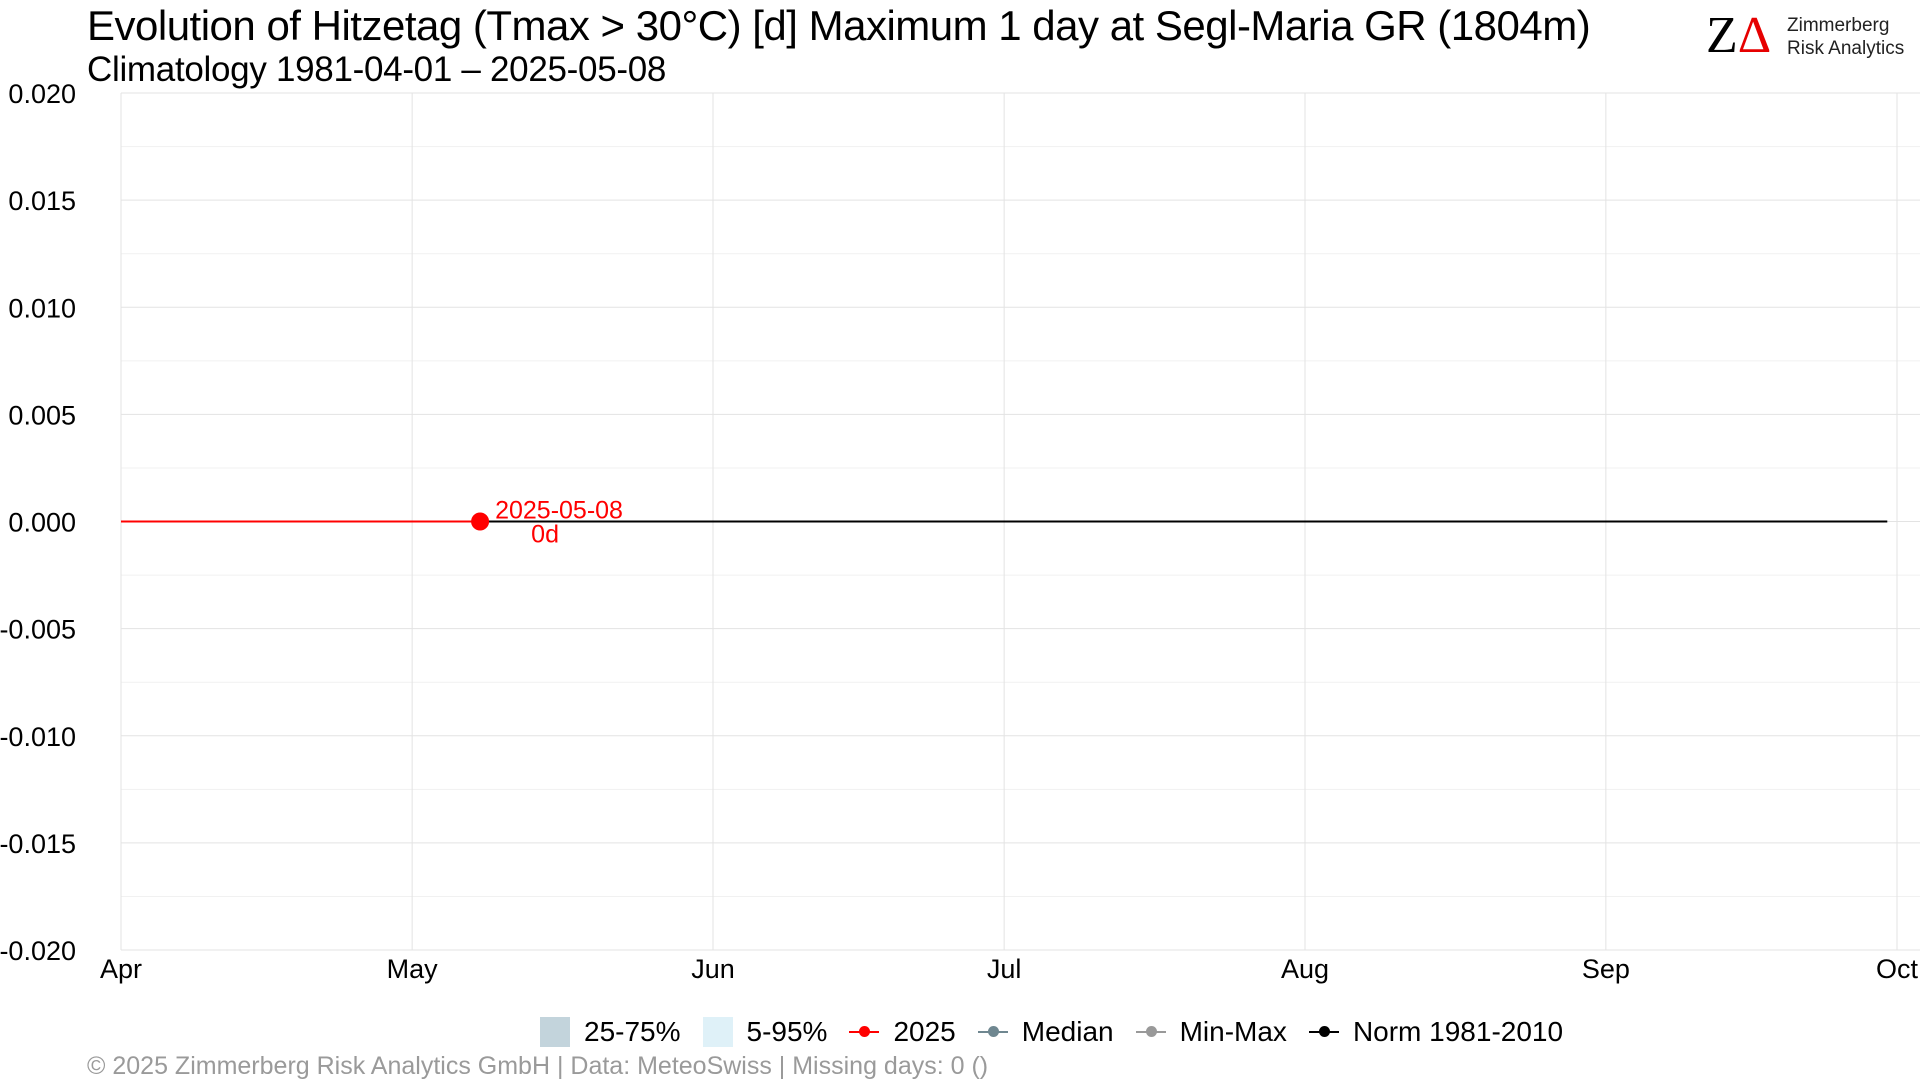 The width and height of the screenshot is (1920, 1081). Describe the element at coordinates (42, 201) in the screenshot. I see `y-tick-label: 0.015` at that location.